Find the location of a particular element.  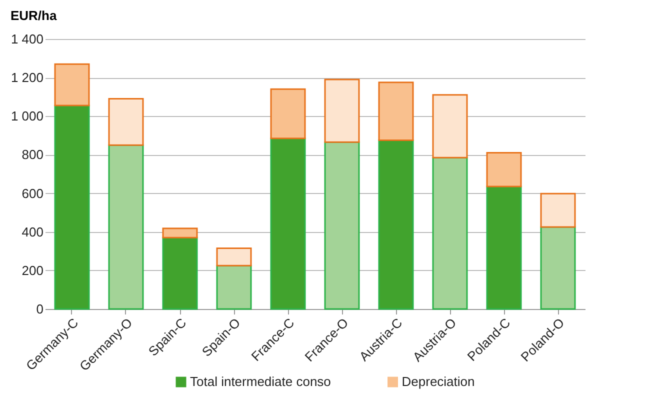

legend-label: Total intermediate conso is located at coordinates (260, 381).